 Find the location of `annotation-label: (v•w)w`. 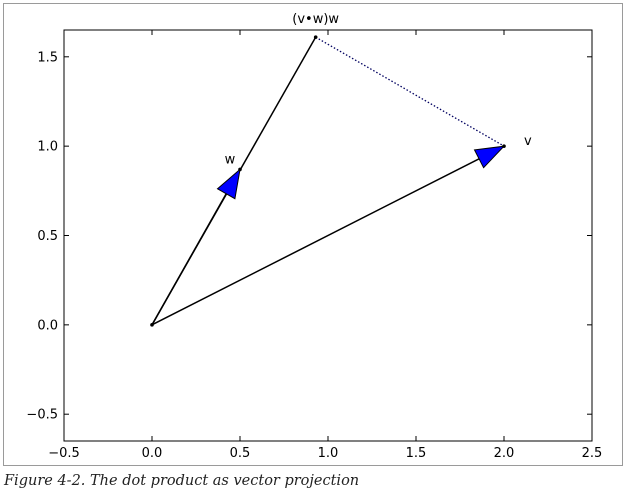

annotation-label: (v•w)w is located at coordinates (315, 19).